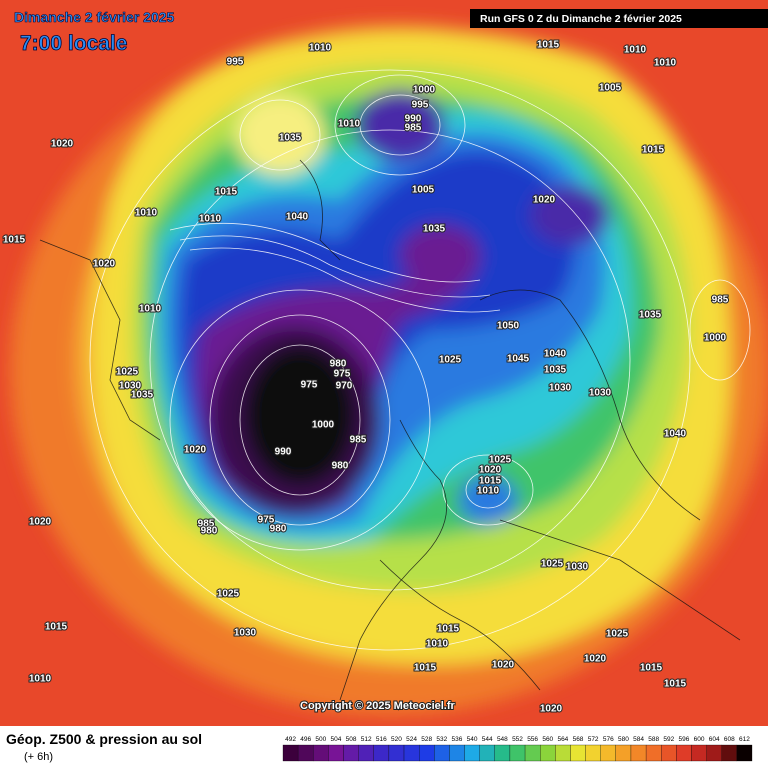 This screenshot has height=768, width=768. I want to click on colorbar-label: 556, so click(532, 739).